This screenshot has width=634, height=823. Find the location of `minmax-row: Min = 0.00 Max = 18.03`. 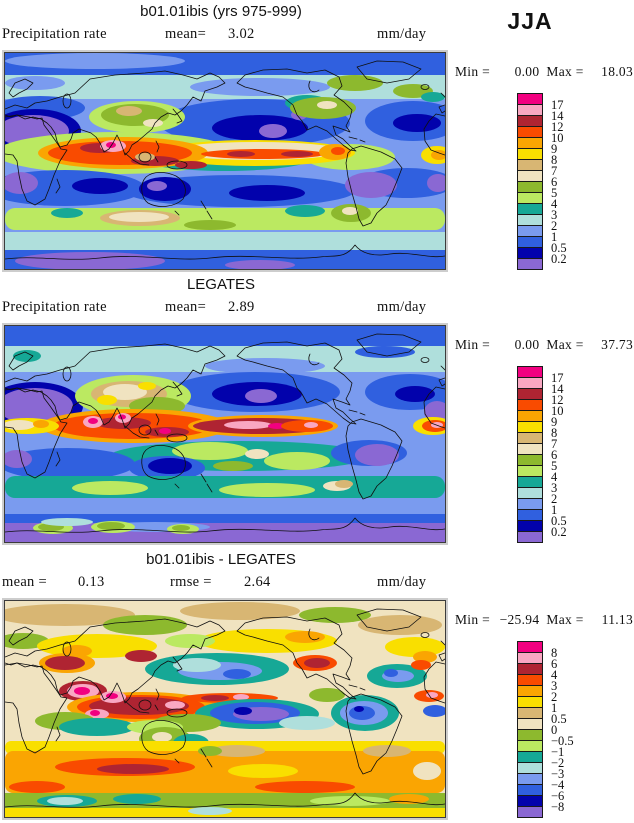

minmax-row: Min = 0.00 Max = 18.03 is located at coordinates (544, 72).